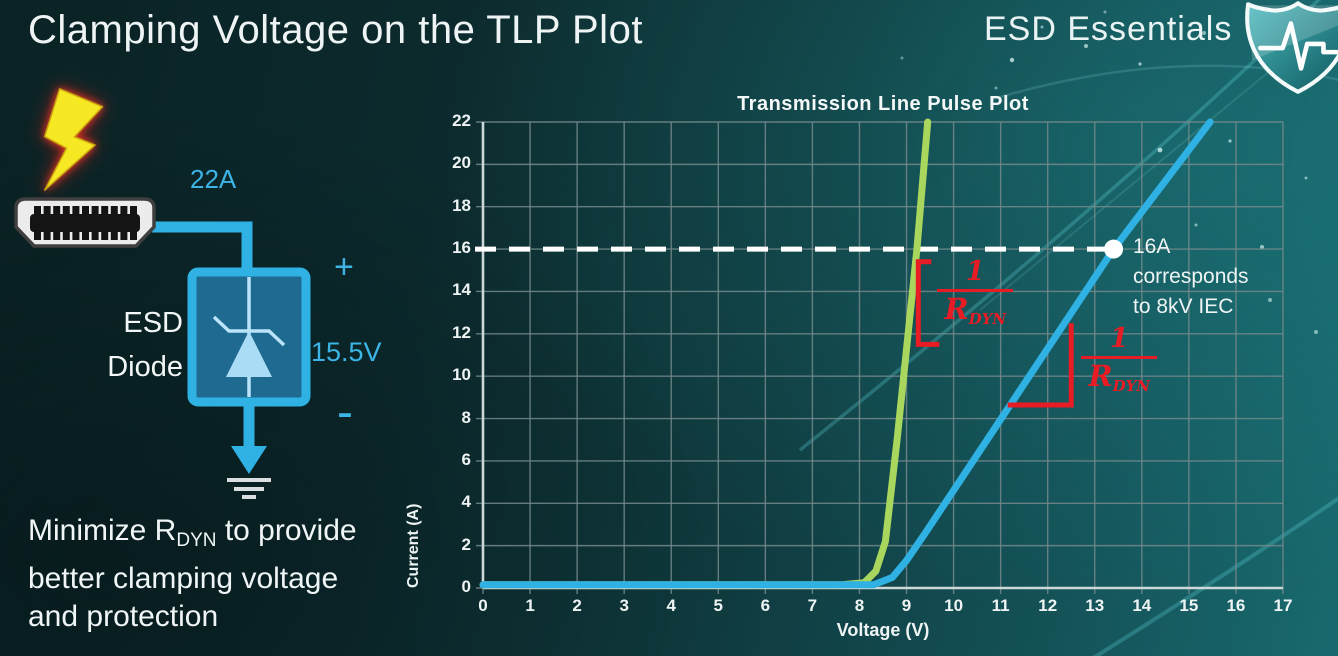 This screenshot has width=1338, height=656. I want to click on y-tick-label: 14, so click(461, 290).